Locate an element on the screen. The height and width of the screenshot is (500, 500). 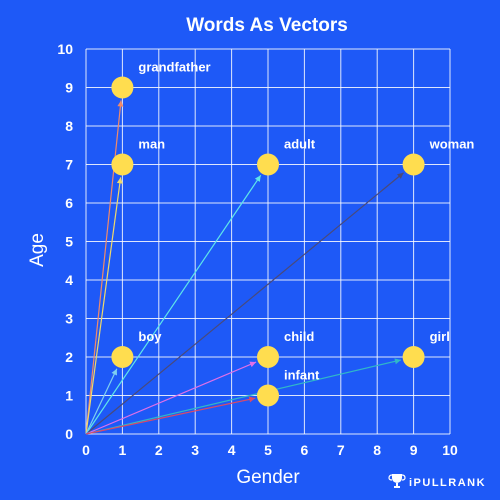
brand-logo: iPULLRANK is located at coordinates (437, 481).